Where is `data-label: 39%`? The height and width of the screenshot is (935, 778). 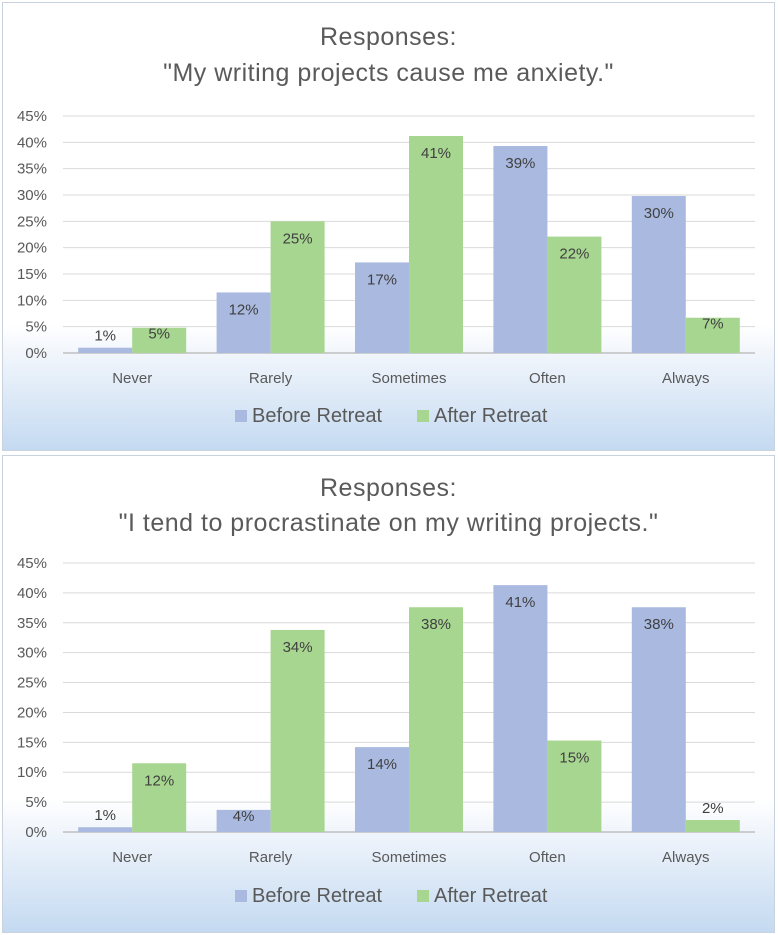 data-label: 39% is located at coordinates (520, 163).